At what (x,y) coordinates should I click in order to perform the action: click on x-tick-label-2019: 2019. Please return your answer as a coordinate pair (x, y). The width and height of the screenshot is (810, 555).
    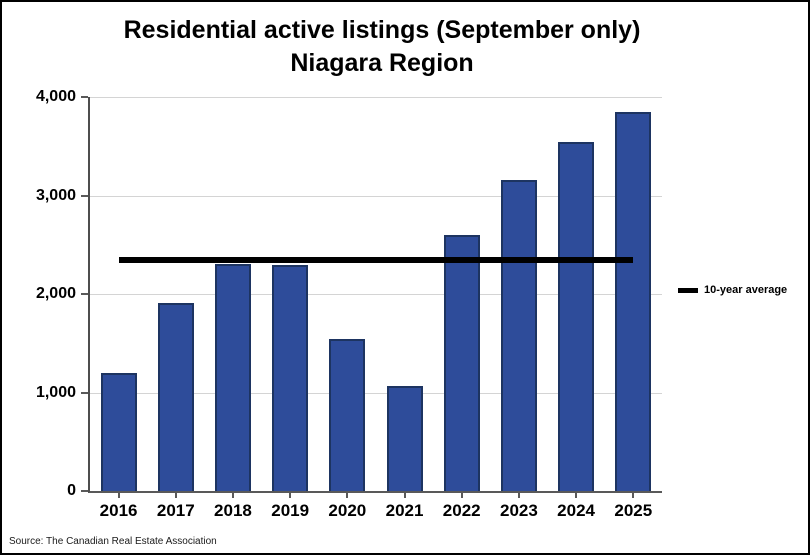
    Looking at the image, I should click on (290, 510).